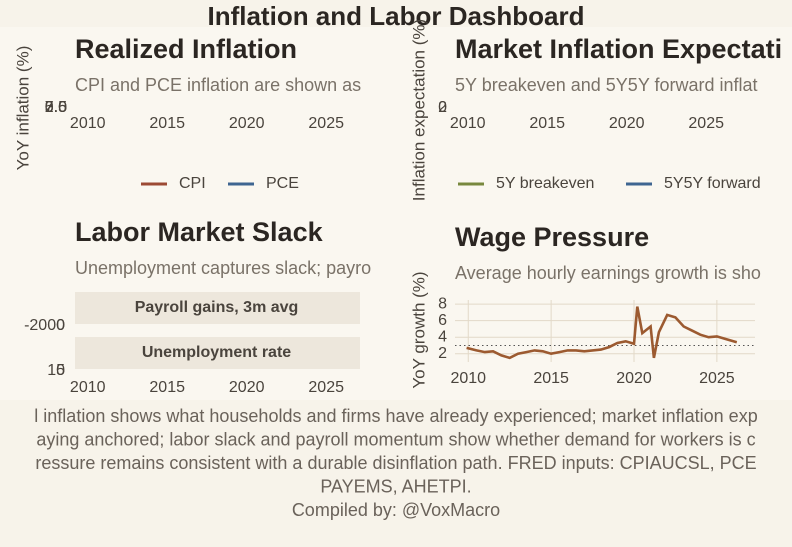 The width and height of the screenshot is (792, 547). I want to click on y-axis-label: Inflation expectation (%), so click(418, 110).